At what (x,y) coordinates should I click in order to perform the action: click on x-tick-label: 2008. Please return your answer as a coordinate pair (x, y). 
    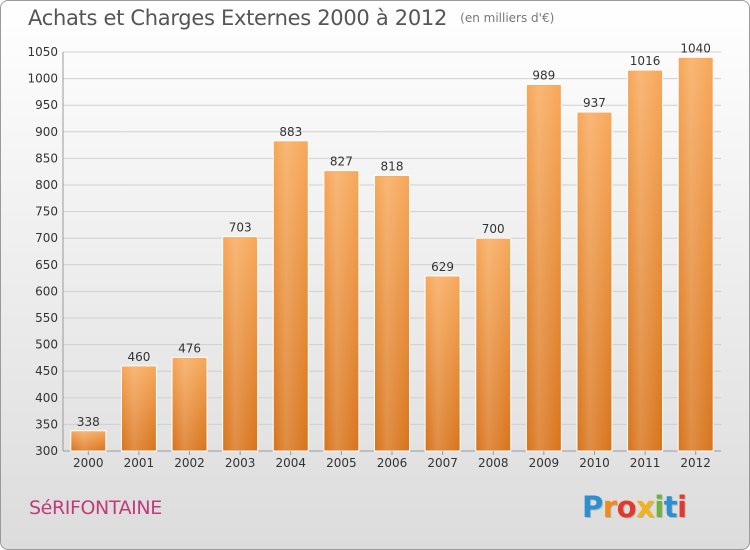
    Looking at the image, I should click on (493, 463).